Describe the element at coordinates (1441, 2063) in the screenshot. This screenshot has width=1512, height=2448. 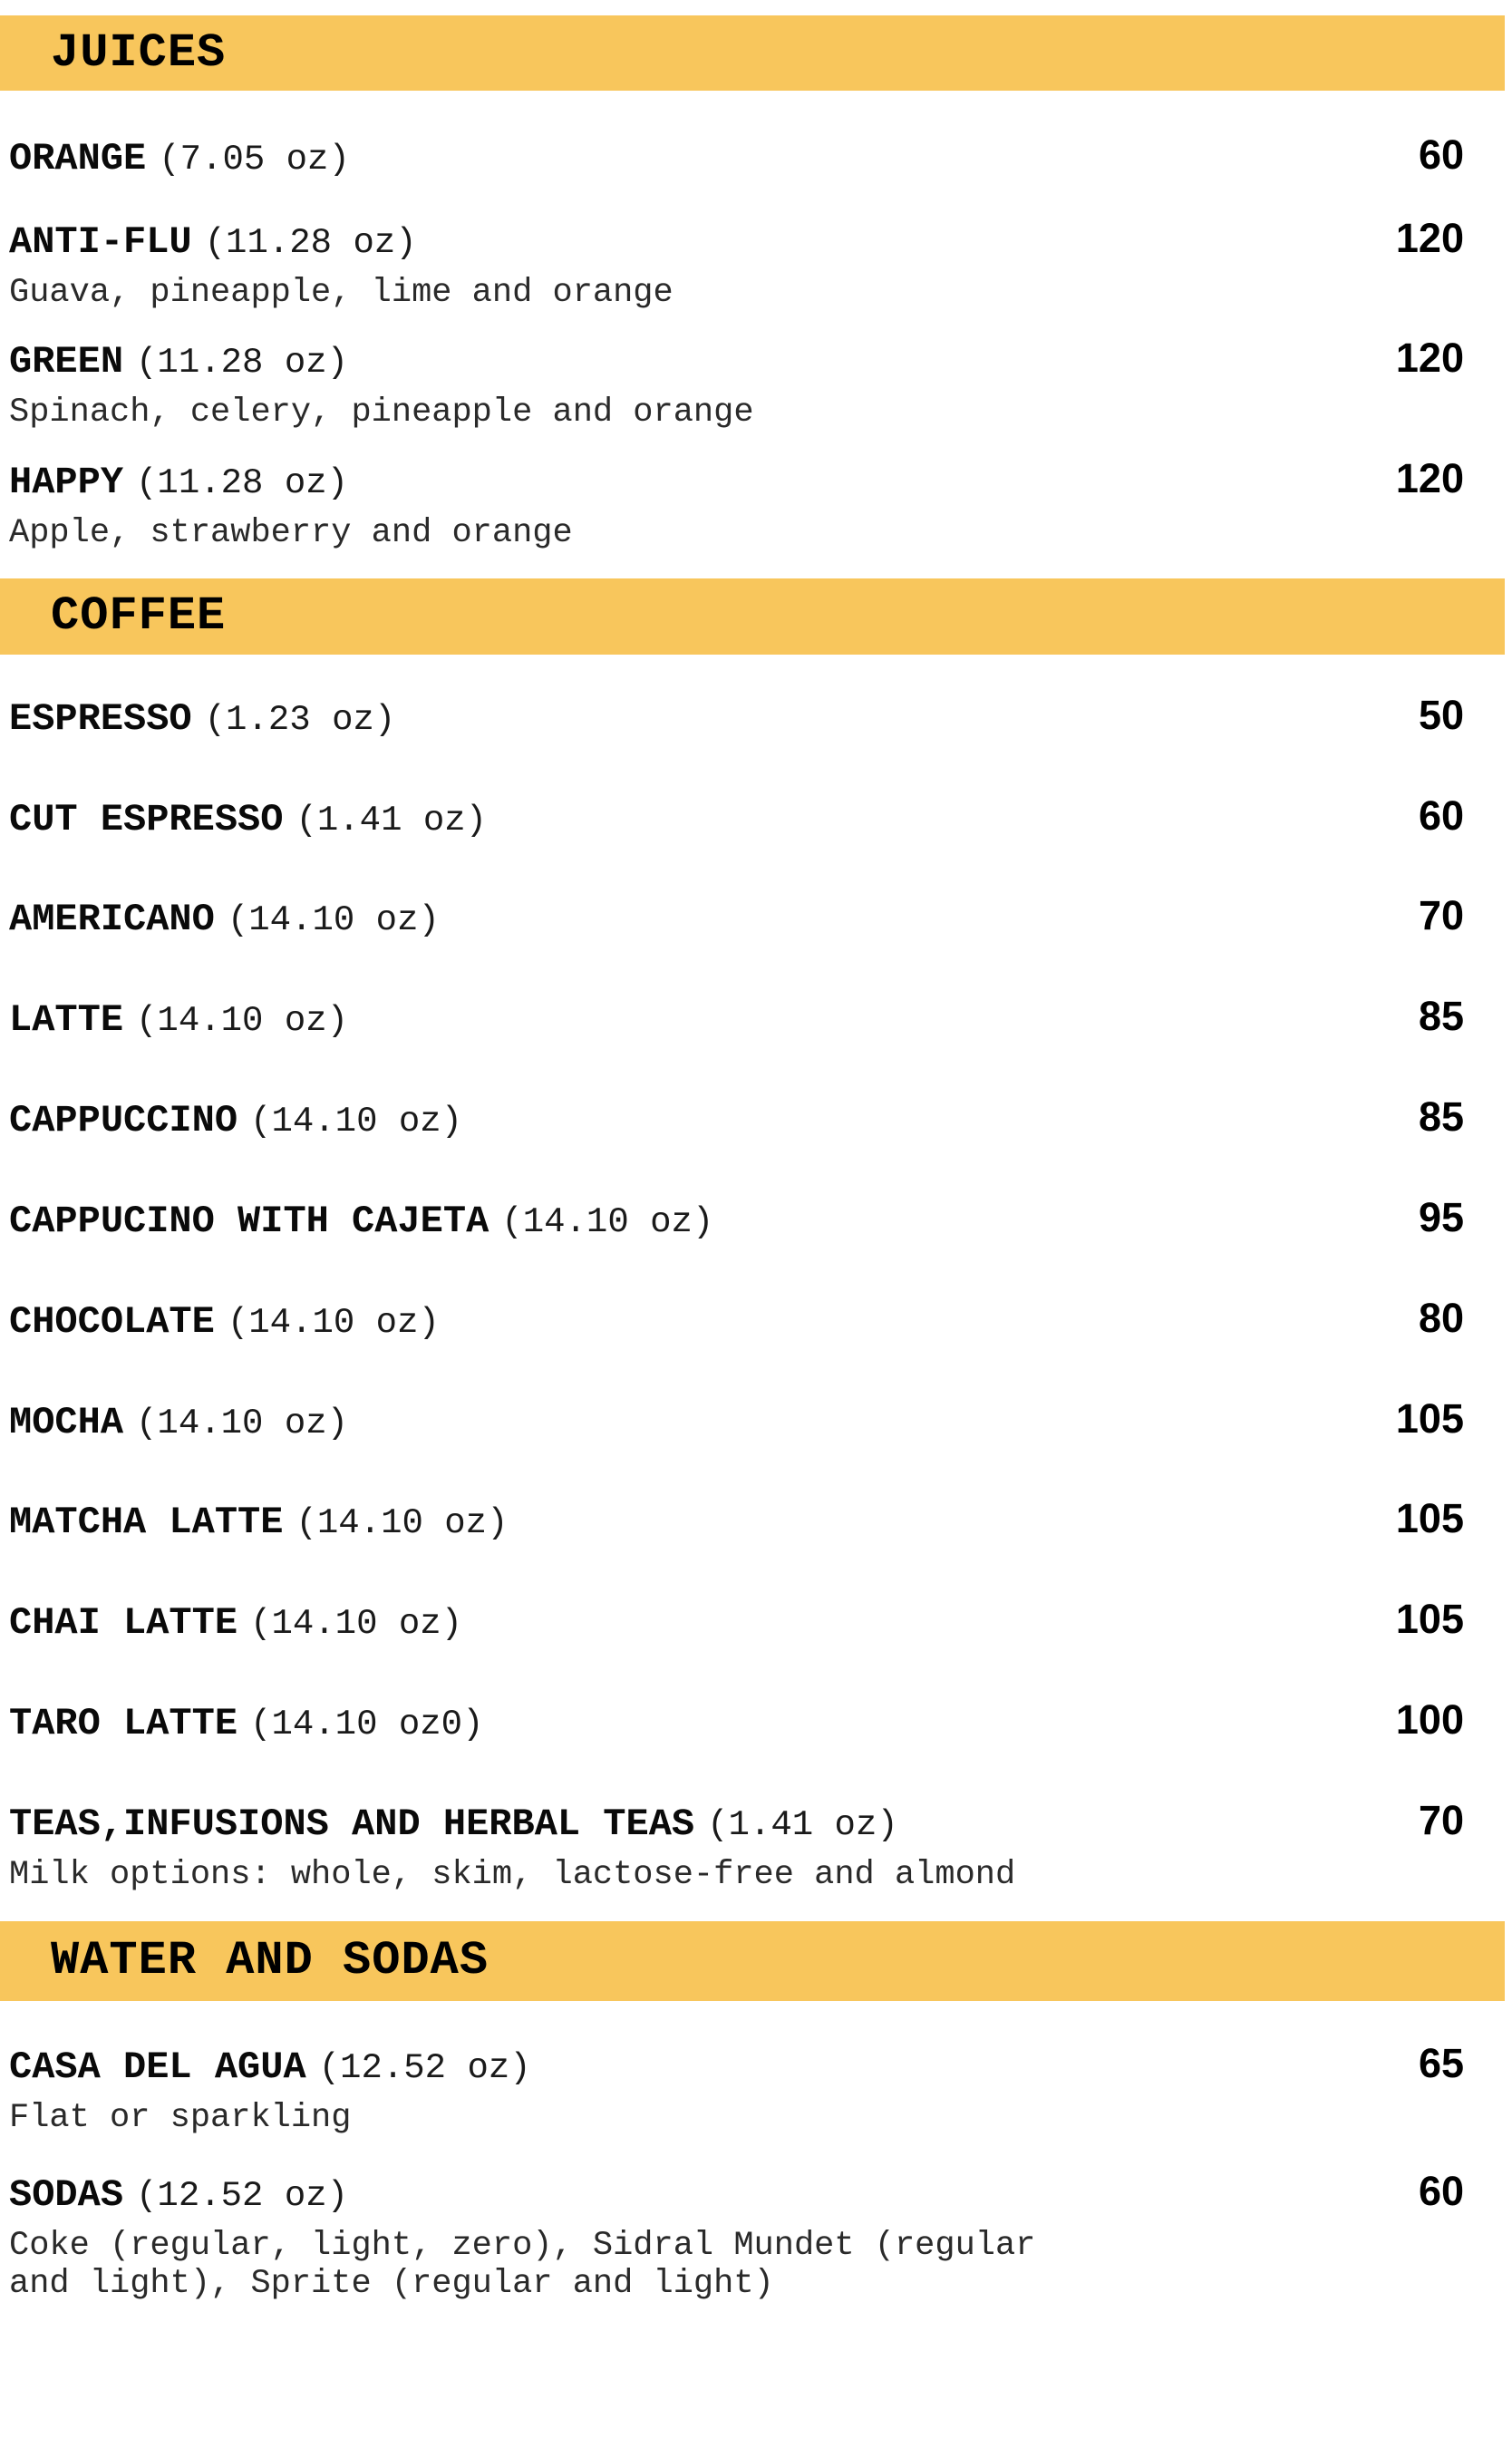
I see `menu-item-price: 65` at that location.